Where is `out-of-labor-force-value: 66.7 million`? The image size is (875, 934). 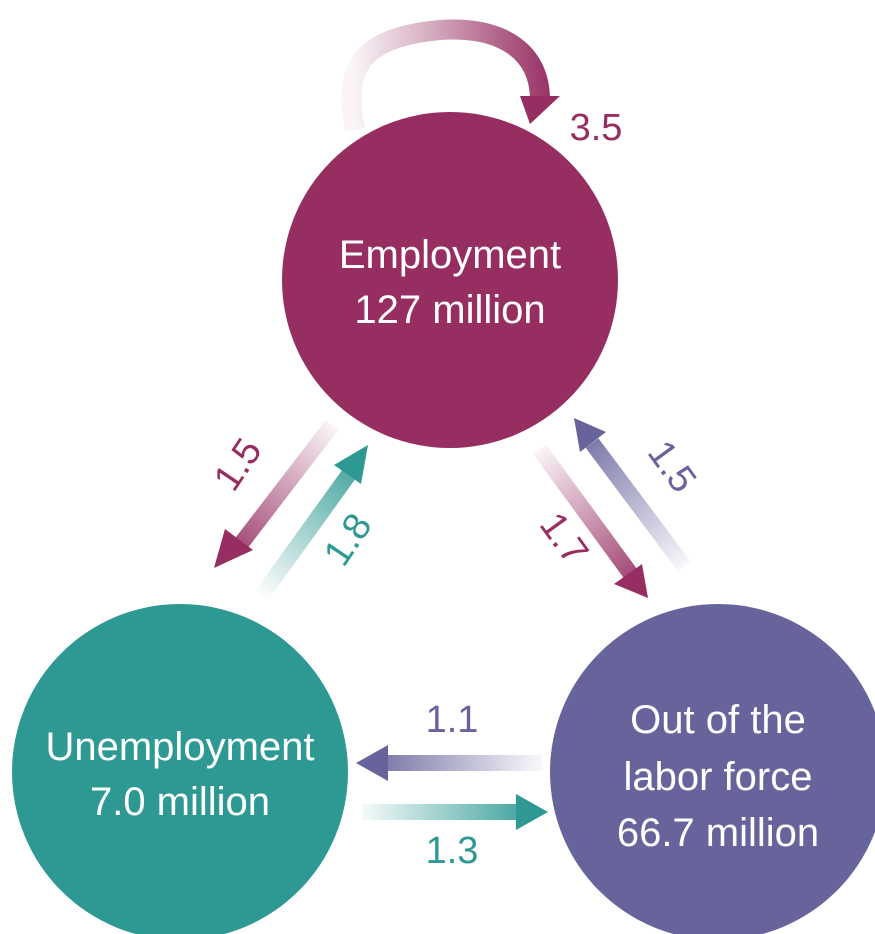 out-of-labor-force-value: 66.7 million is located at coordinates (718, 833).